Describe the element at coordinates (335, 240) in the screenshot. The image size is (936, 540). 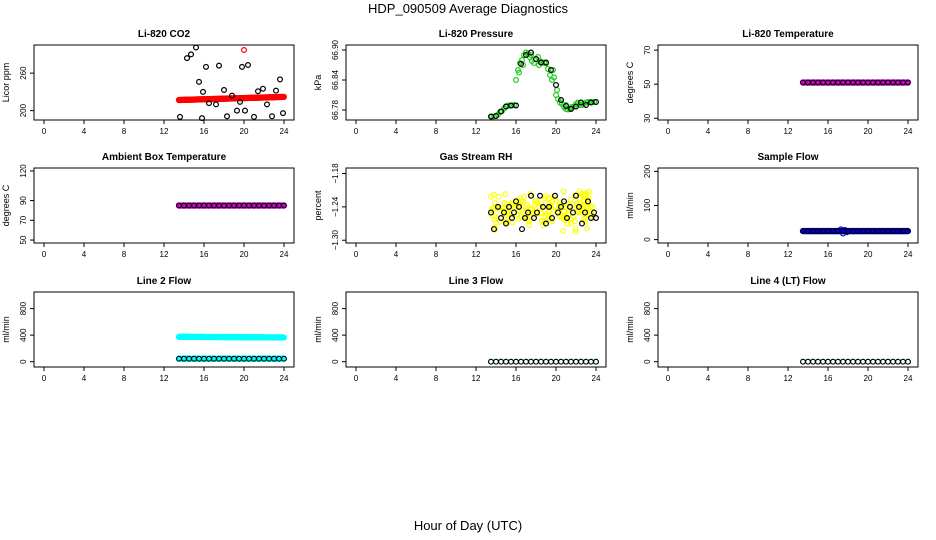
I see `y-tick-label: −1.30` at that location.